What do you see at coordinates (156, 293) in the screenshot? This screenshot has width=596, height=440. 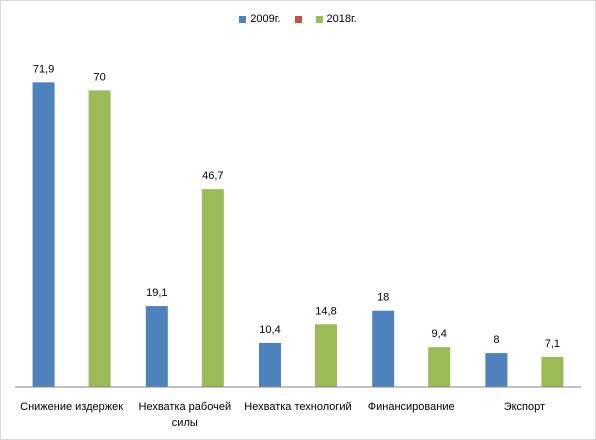 I see `value-label: 19,1` at bounding box center [156, 293].